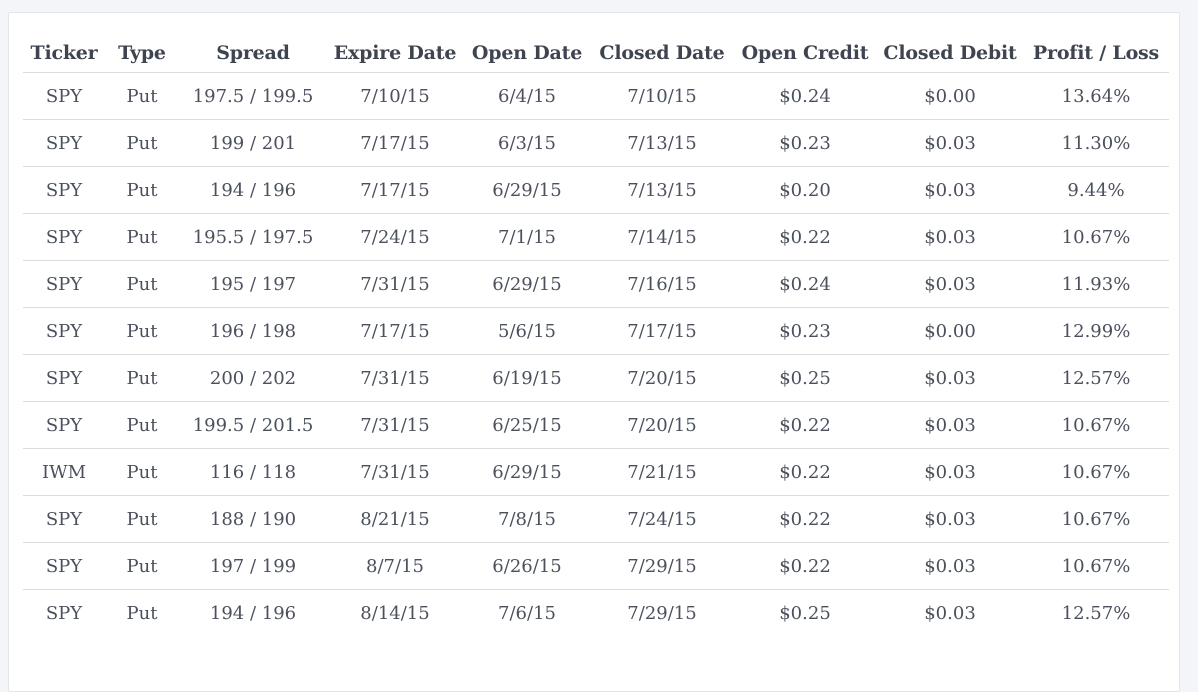 The image size is (1198, 692). I want to click on cell-open-date: 6/4/15, so click(527, 96).